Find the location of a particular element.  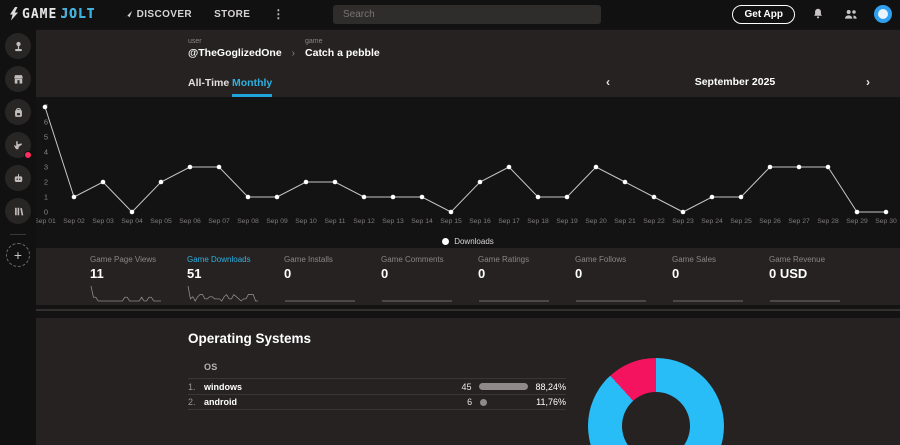

breadcrumb-user-label: user is located at coordinates (195, 41).